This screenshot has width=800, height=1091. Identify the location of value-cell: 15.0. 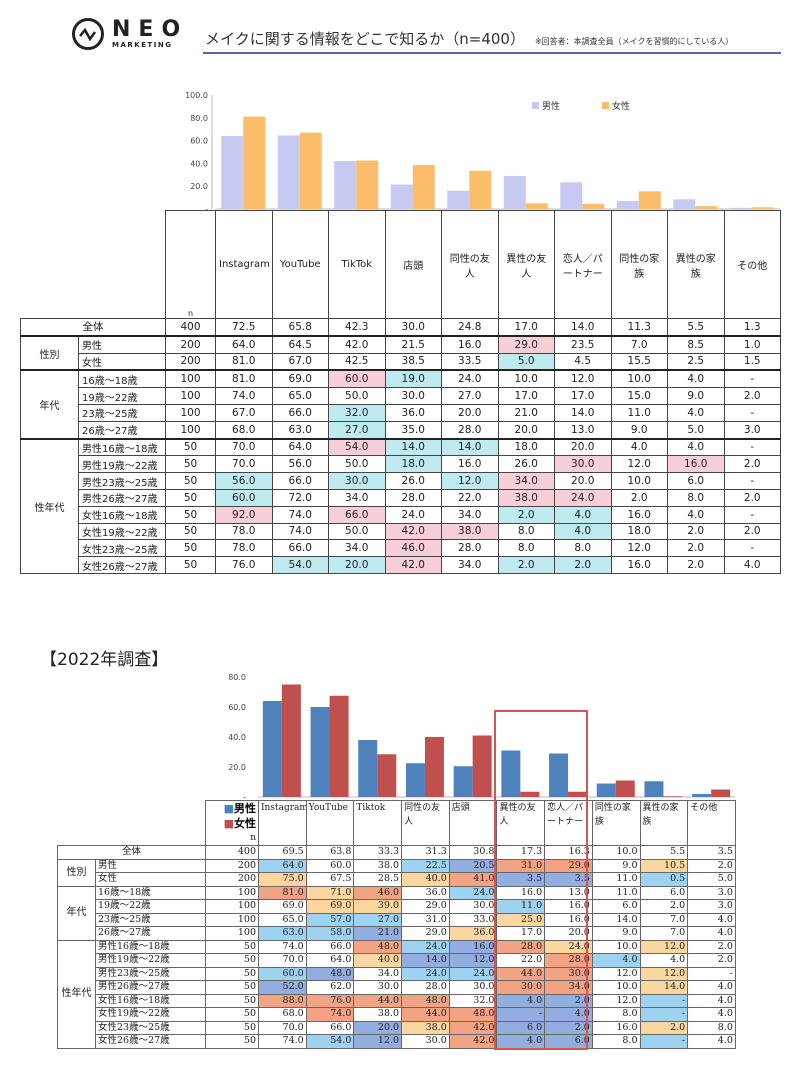
(639, 396).